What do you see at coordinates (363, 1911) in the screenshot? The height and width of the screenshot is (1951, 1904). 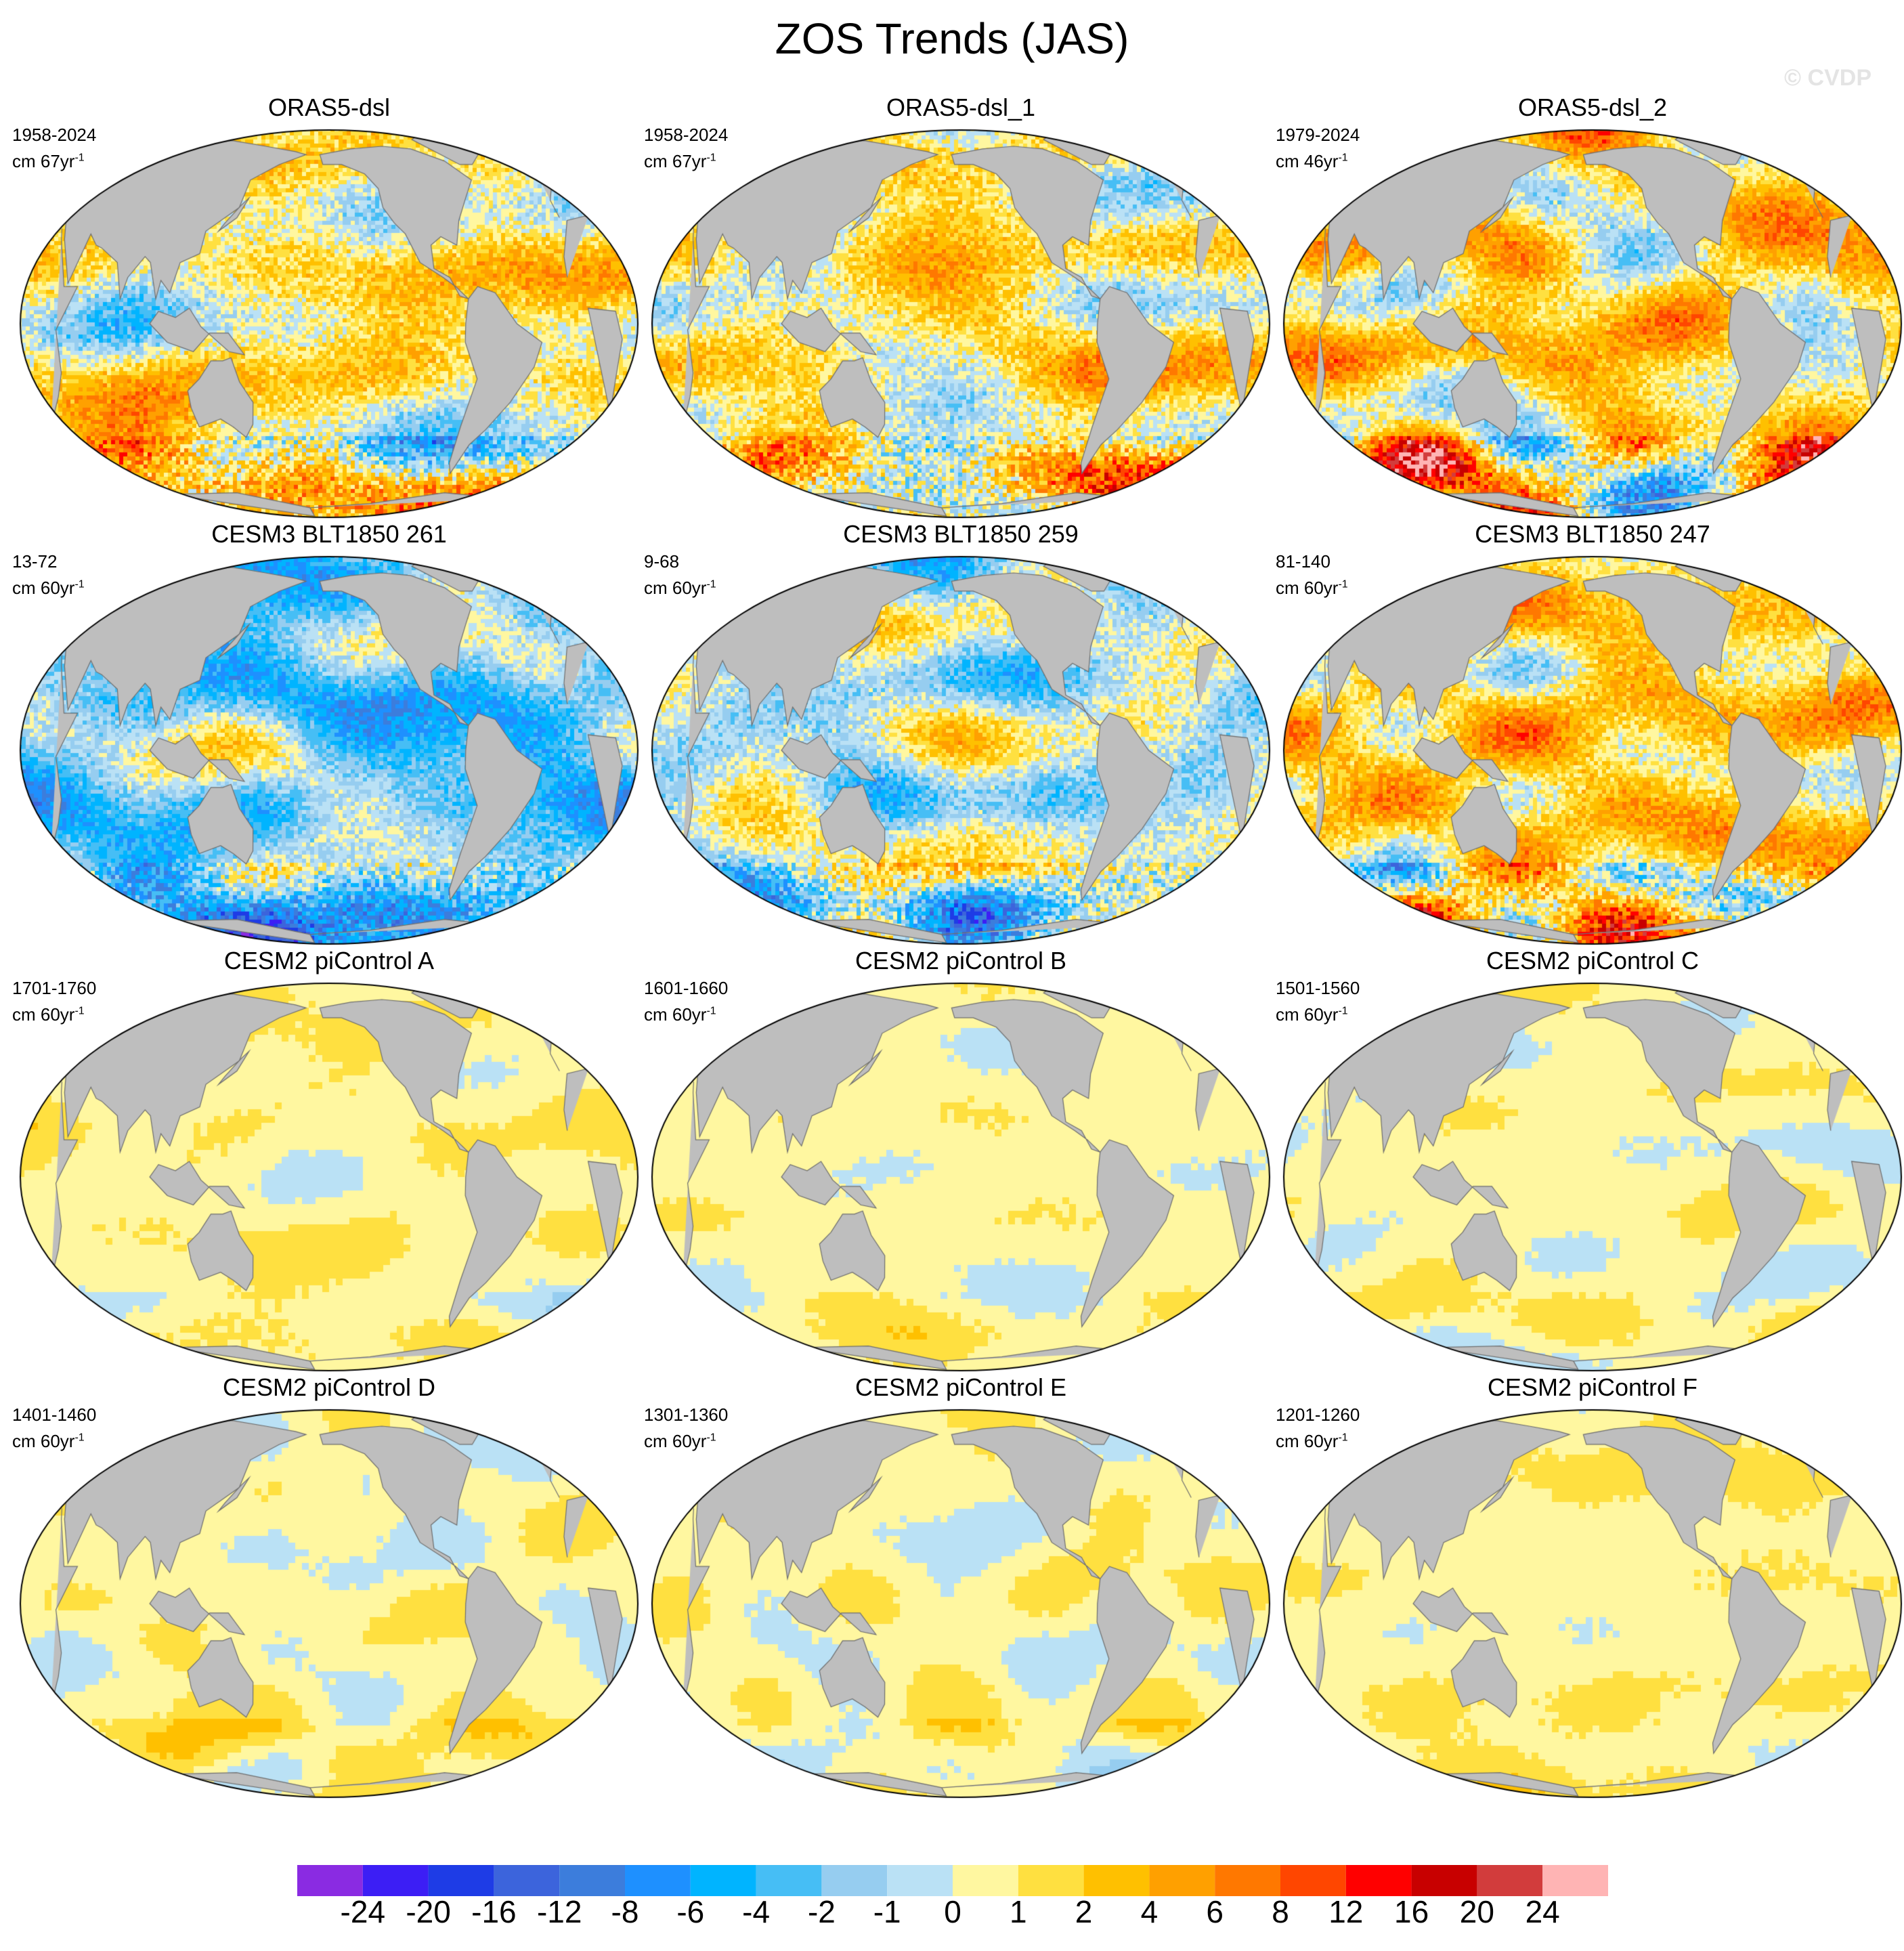 I see `colorbar-label: -24` at bounding box center [363, 1911].